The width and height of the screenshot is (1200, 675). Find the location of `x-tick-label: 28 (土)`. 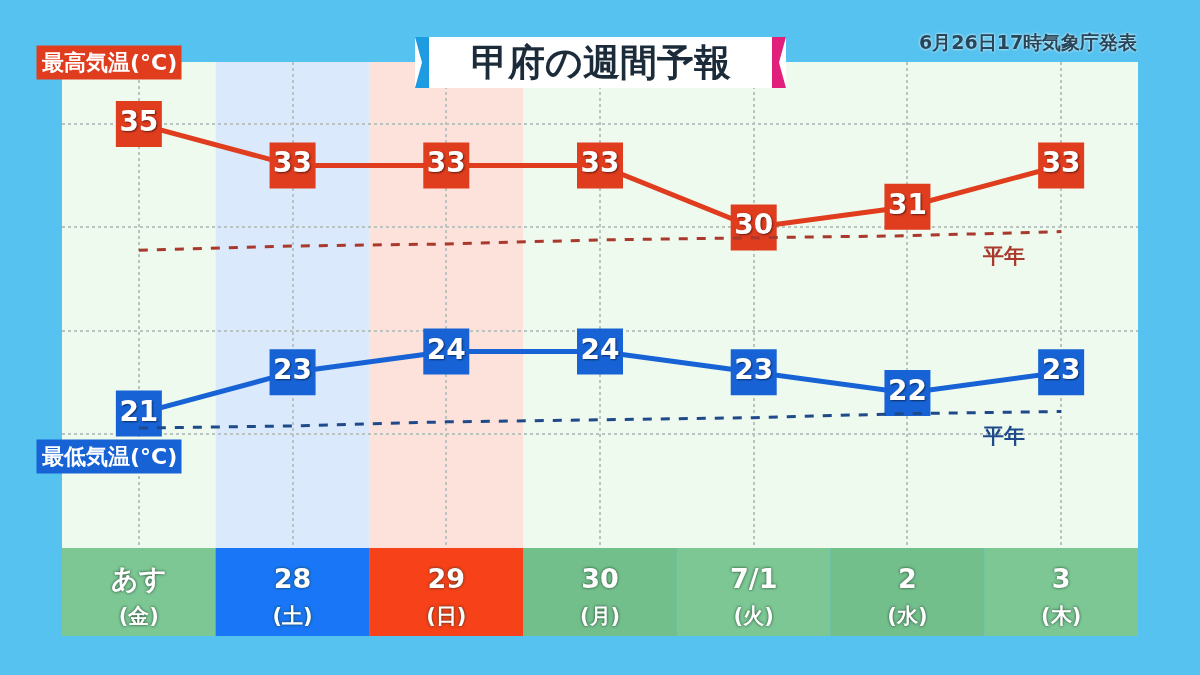

x-tick-label: 28 (土) is located at coordinates (292, 596).